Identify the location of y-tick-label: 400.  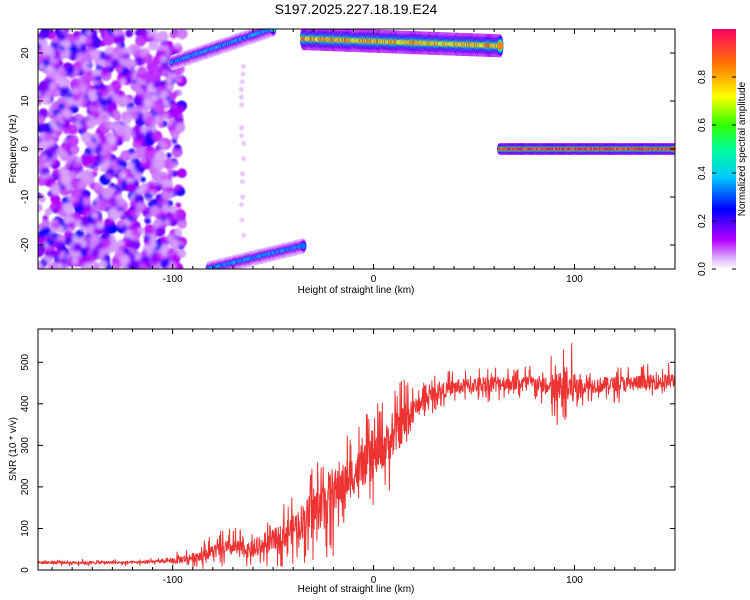
(25, 403).